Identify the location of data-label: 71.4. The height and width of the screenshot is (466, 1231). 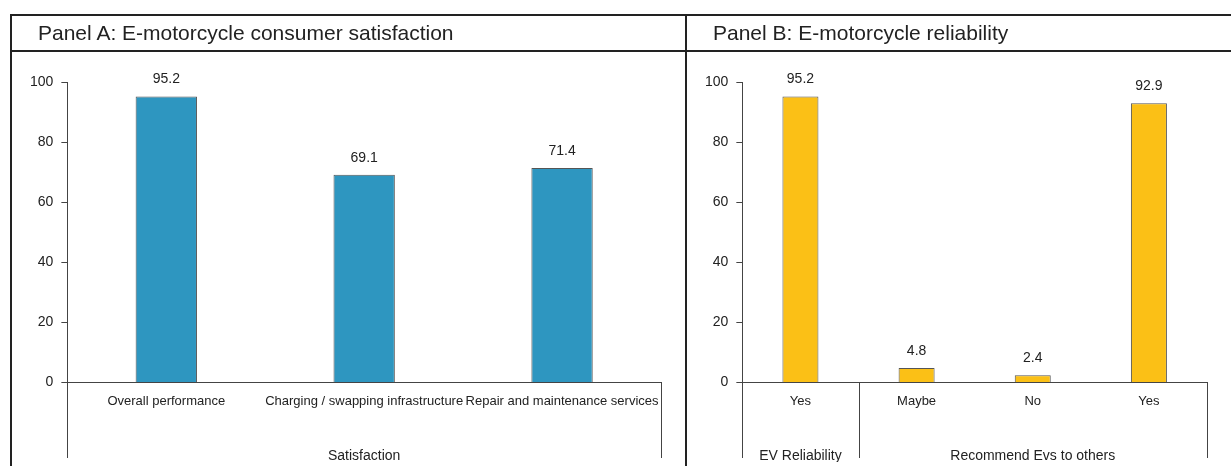
(562, 149).